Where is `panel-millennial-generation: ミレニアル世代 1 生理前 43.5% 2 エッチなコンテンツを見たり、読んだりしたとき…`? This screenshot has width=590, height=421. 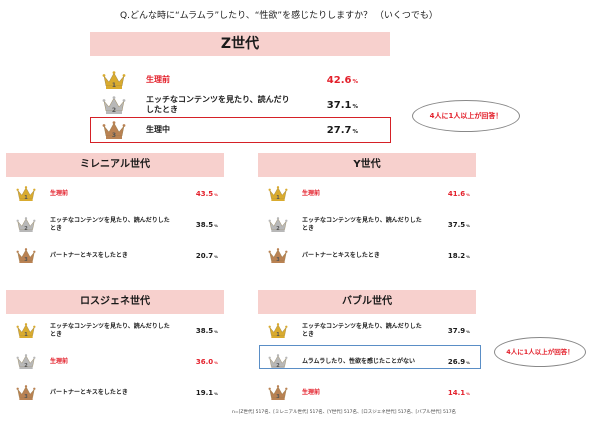 panel-millennial-generation: ミレニアル世代 1 生理前 43.5% 2 エッチなコンテンツを見たり、読んだりしたとき… is located at coordinates (115, 213).